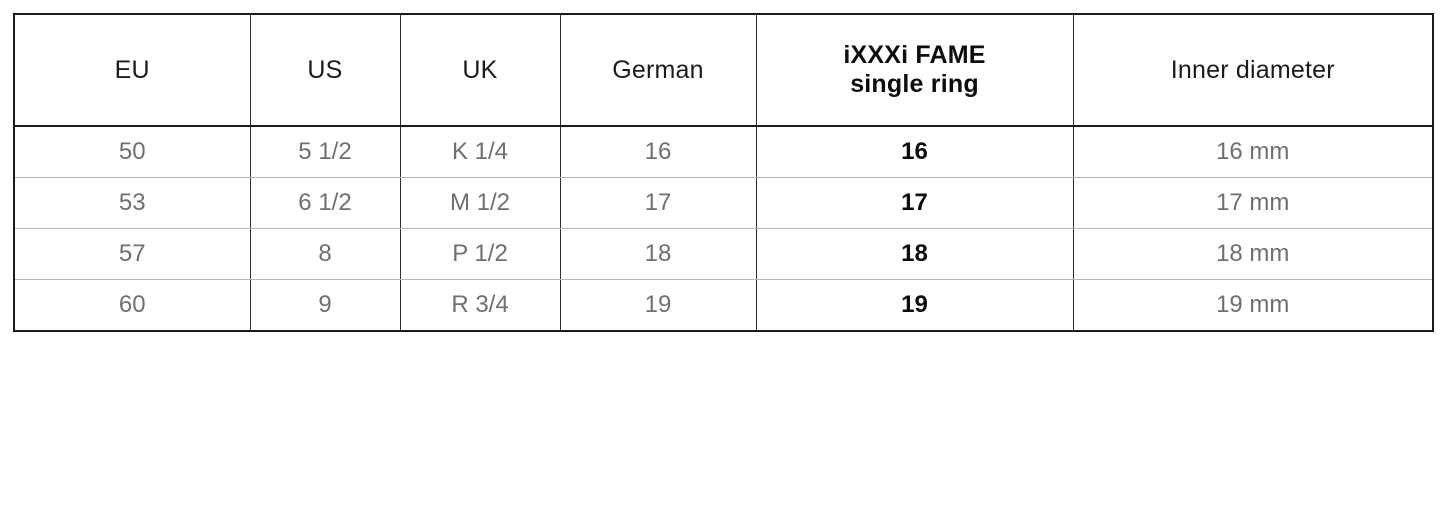  What do you see at coordinates (480, 70) in the screenshot?
I see `column-header-uk: UK` at bounding box center [480, 70].